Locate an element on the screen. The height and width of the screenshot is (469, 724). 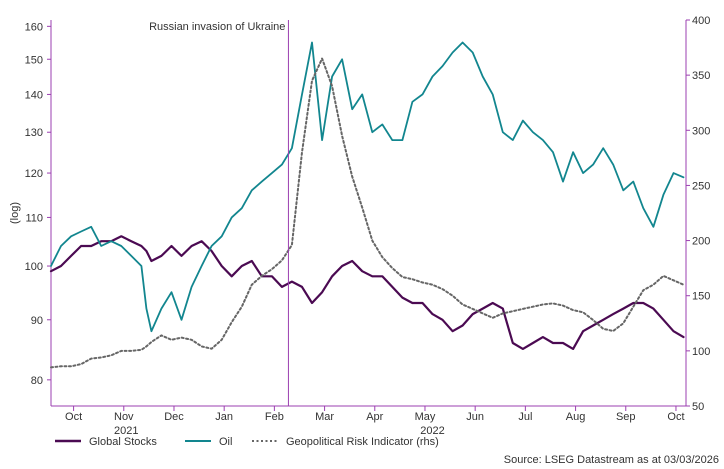
x-year-label: 2022 is located at coordinates (432, 431).